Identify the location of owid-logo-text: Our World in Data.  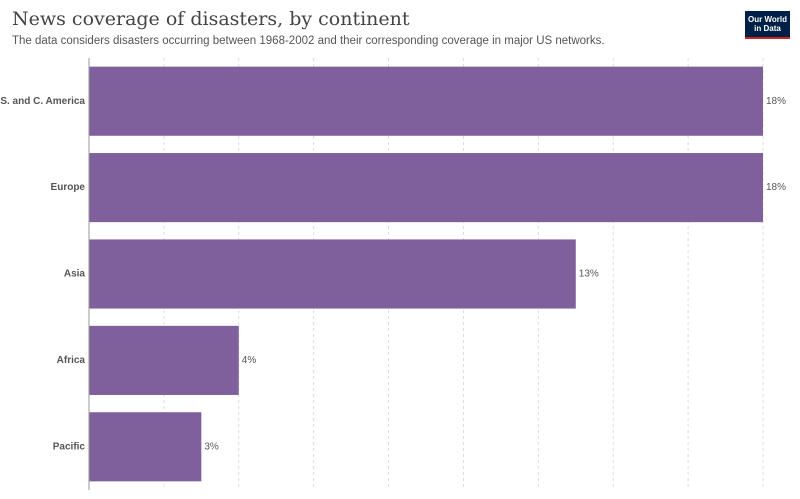
(767, 24).